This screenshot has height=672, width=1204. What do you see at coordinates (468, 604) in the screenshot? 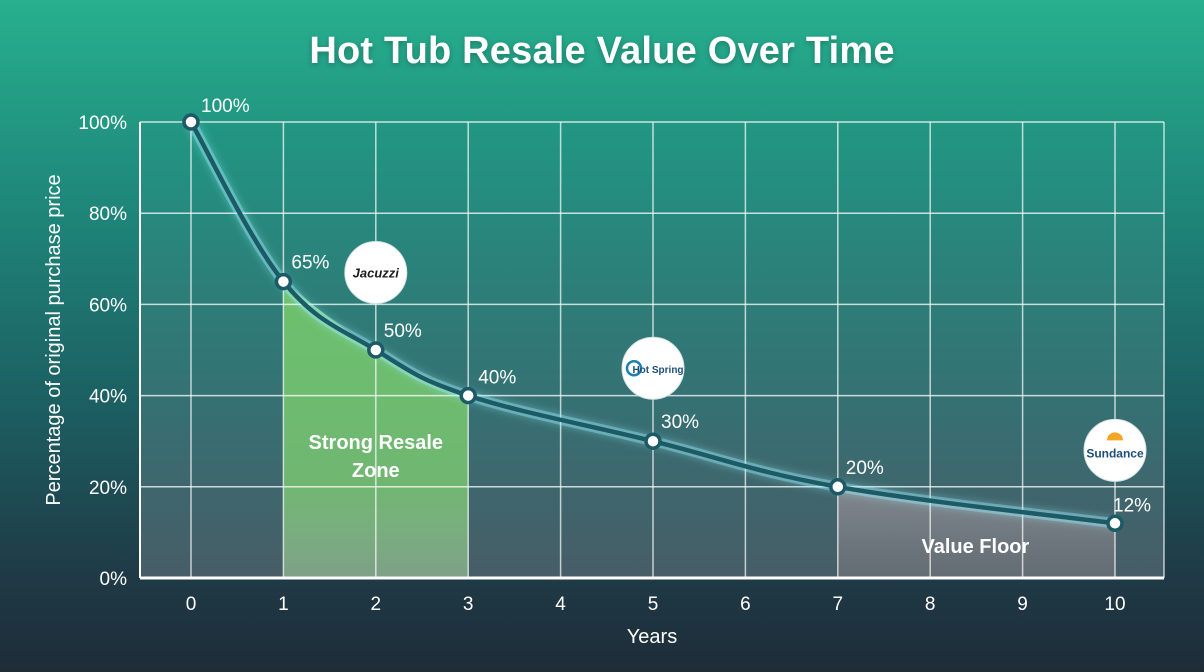
I see `x-tick-label: 3` at bounding box center [468, 604].